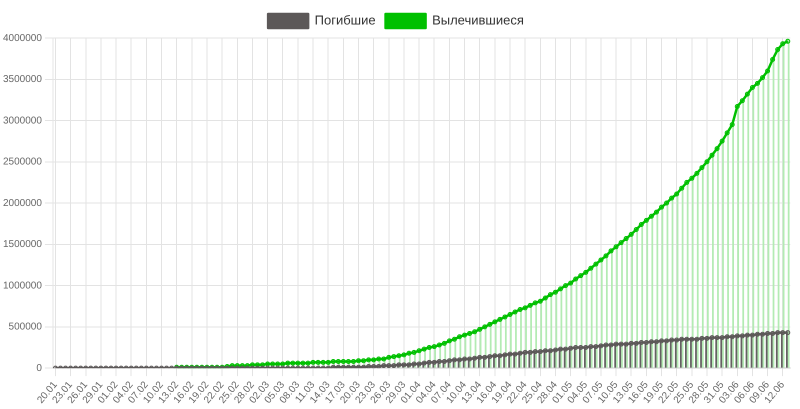  I want to click on y-tick-label: 3000000, so click(22, 120).